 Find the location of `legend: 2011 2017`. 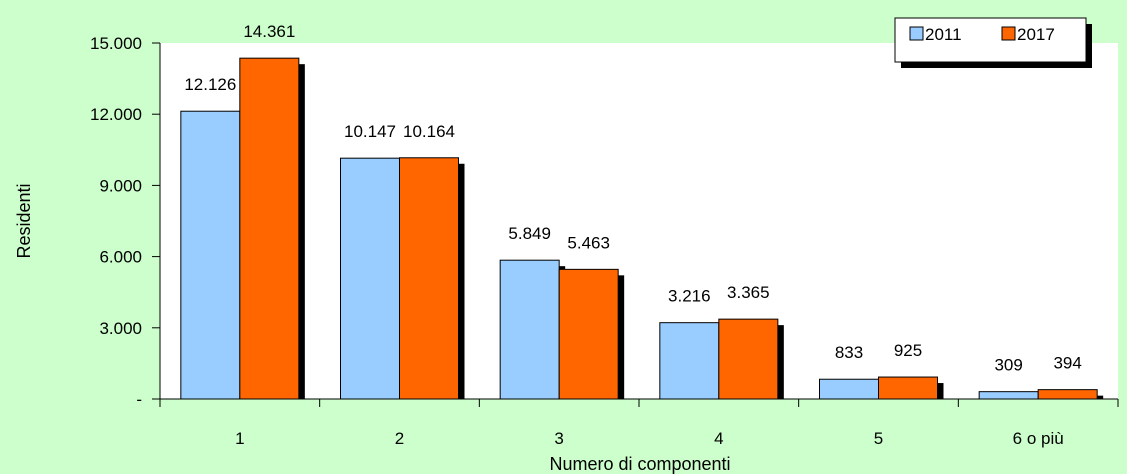

legend: 2011 2017 is located at coordinates (993, 42).